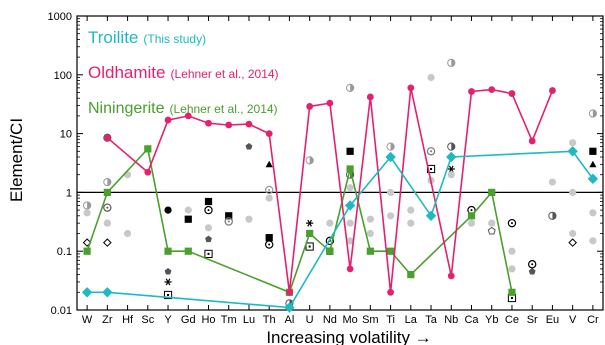  What do you see at coordinates (370, 320) in the screenshot?
I see `x-category-label: Sm` at bounding box center [370, 320].